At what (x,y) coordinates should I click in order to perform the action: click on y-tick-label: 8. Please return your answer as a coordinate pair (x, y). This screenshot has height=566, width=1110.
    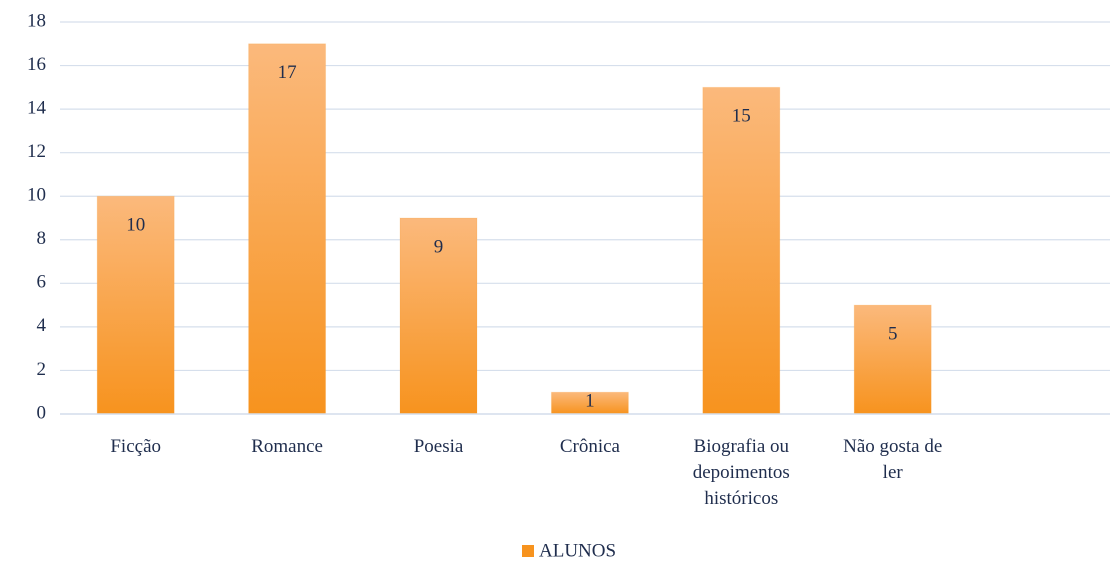
    Looking at the image, I should click on (42, 238).